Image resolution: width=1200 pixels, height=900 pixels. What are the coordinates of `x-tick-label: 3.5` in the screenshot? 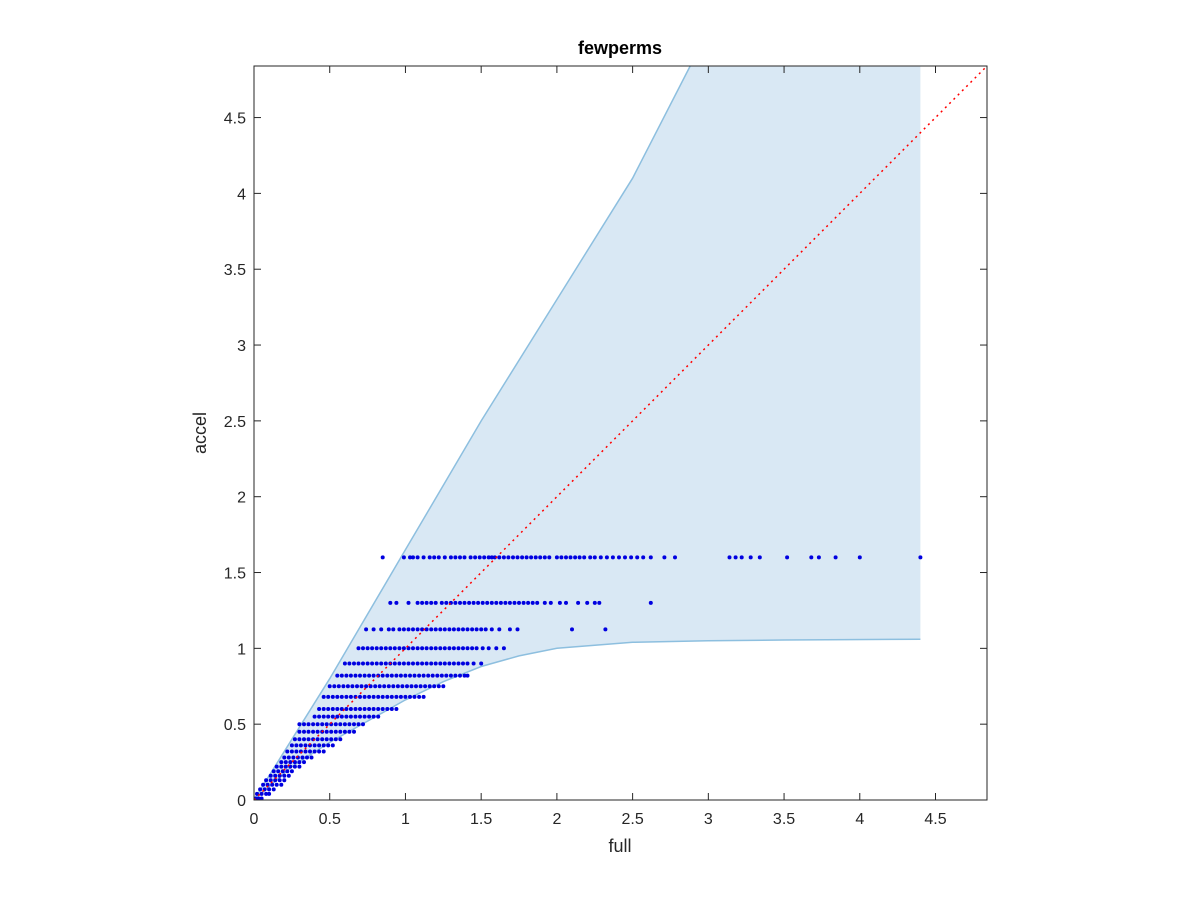 It's located at (784, 819).